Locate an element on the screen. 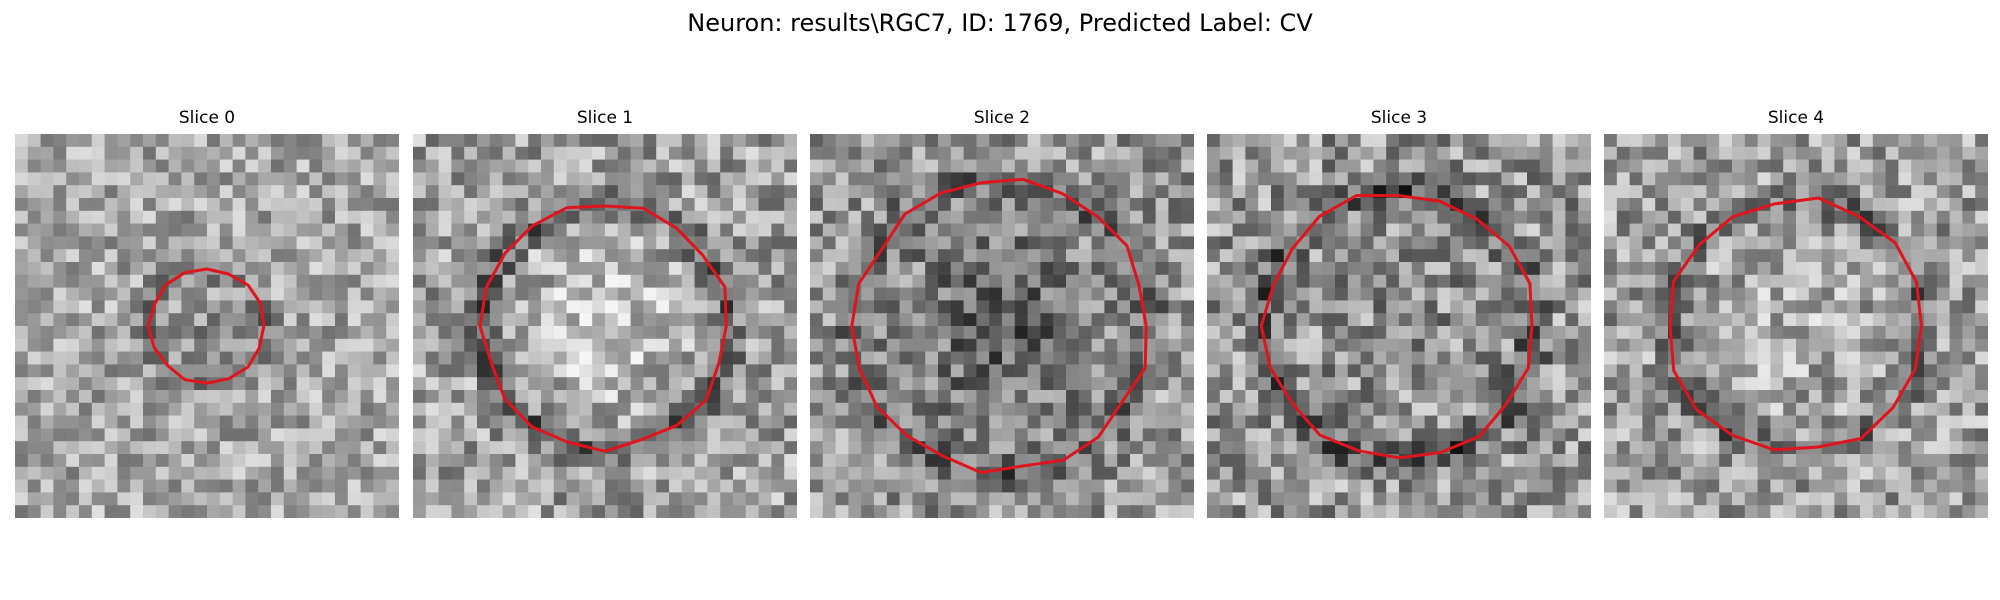 Image resolution: width=2000 pixels, height=600 pixels. slice-title: Slice 1 is located at coordinates (605, 118).